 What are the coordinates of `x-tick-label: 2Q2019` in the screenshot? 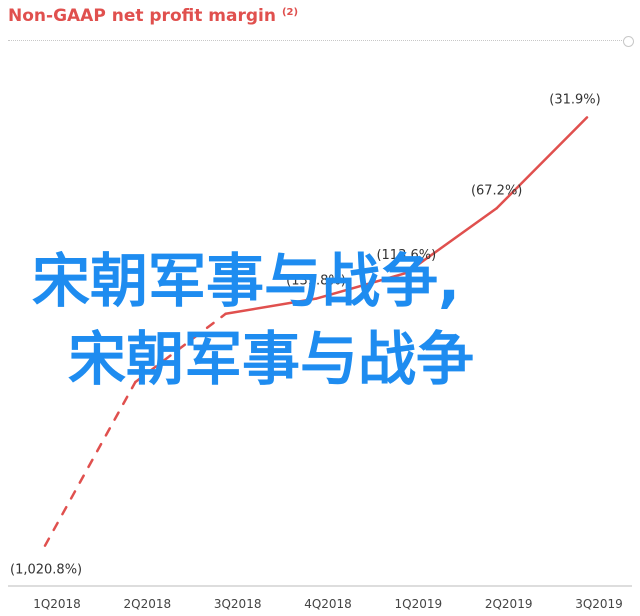 It's located at (509, 604).